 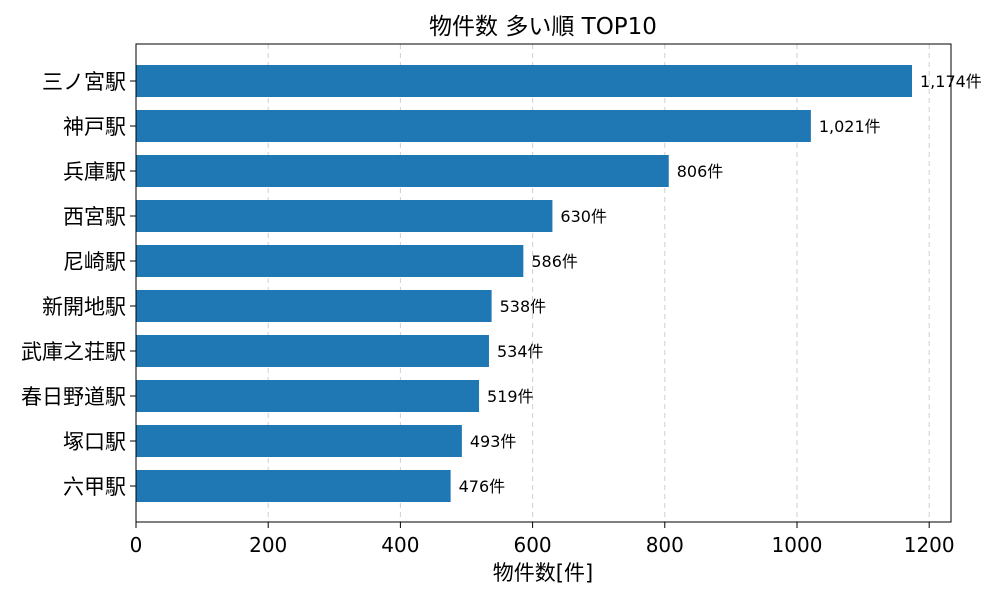 I want to click on category-label: 塚口駅, so click(x=94, y=442).